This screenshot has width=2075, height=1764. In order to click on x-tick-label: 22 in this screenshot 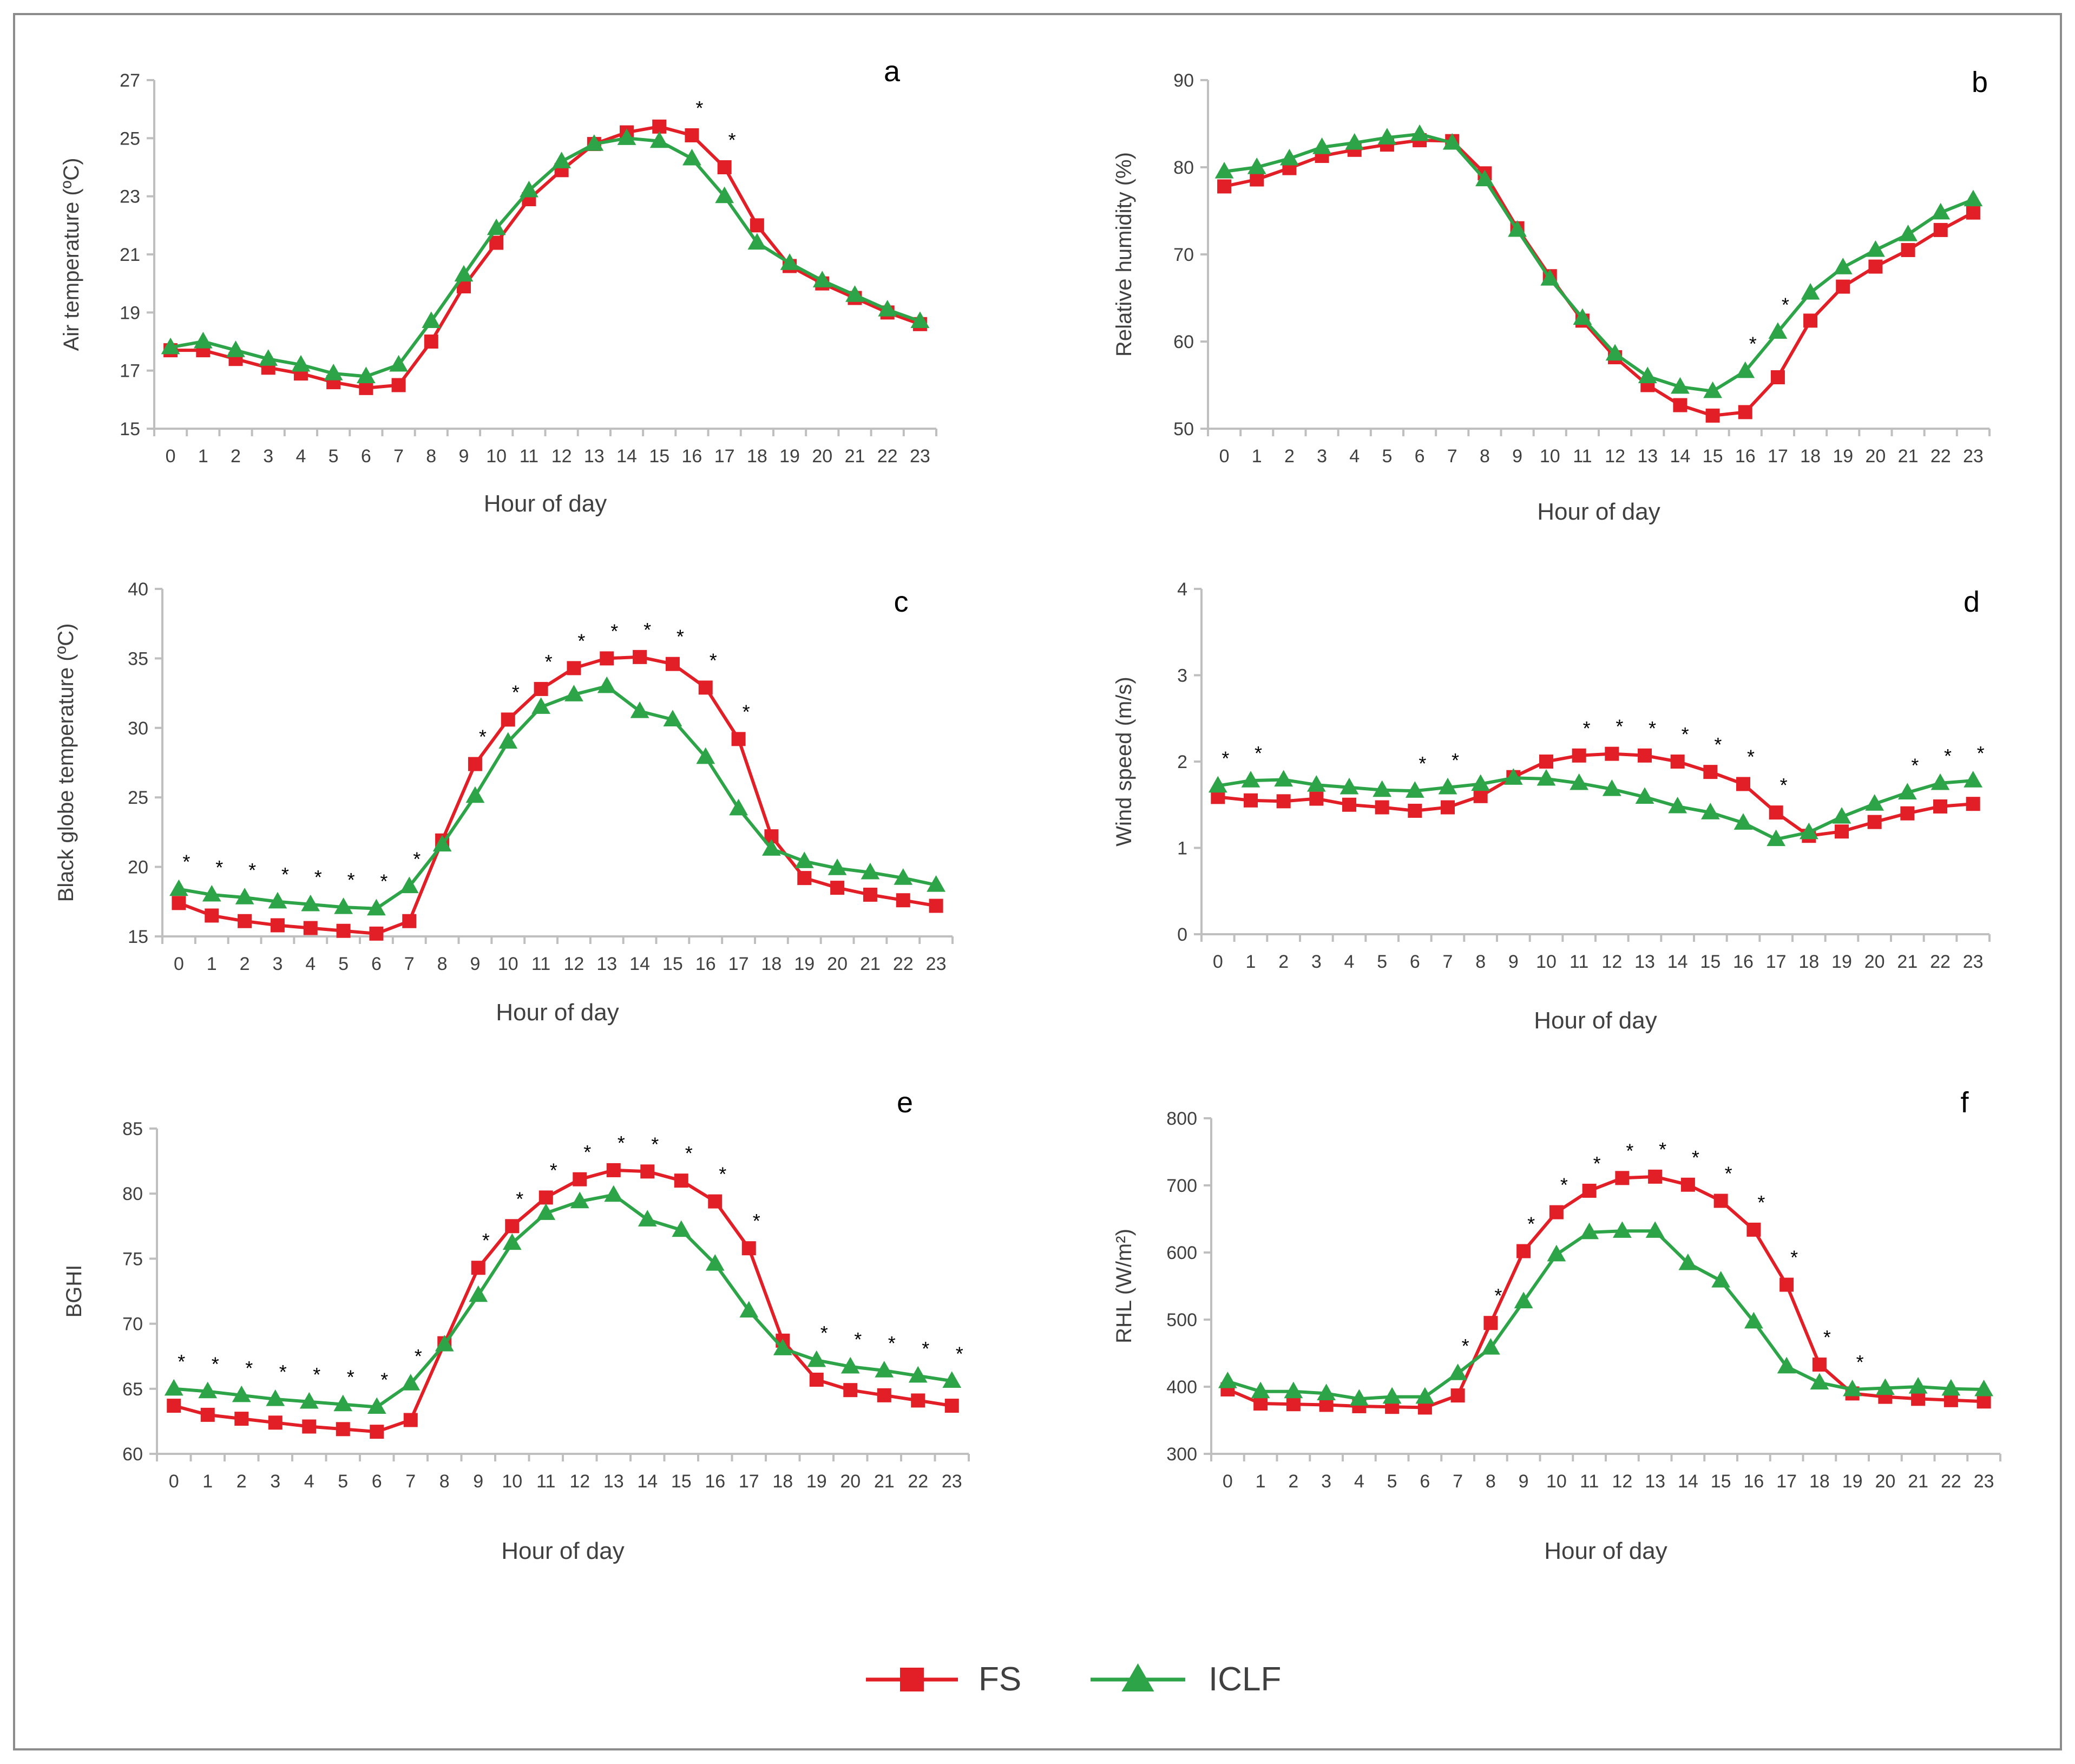, I will do `click(918, 1481)`.